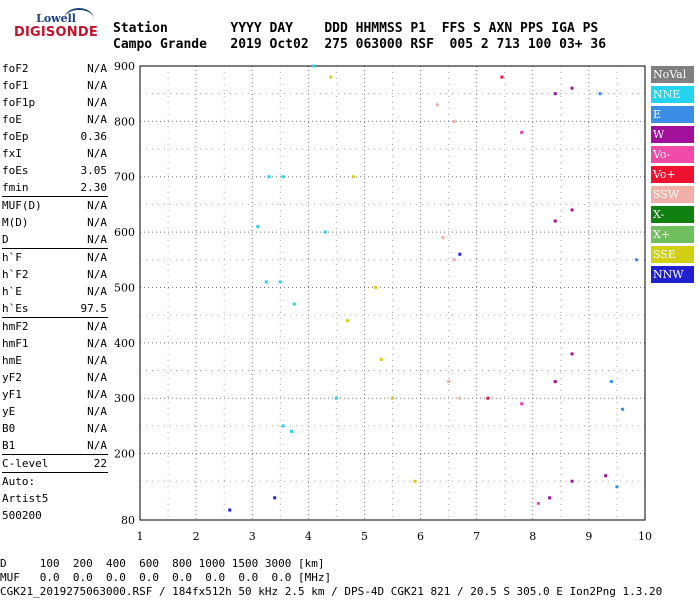  I want to click on param-value: 0.36, so click(94, 136).